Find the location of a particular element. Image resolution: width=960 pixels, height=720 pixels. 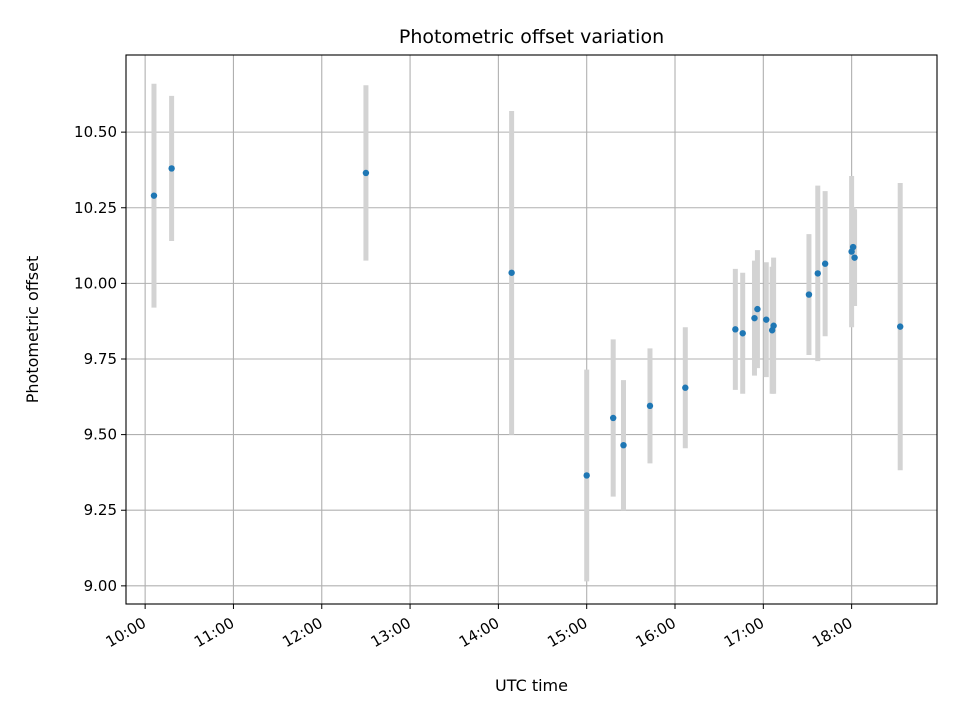

x-tick-label: 16:00 is located at coordinates (656, 632).